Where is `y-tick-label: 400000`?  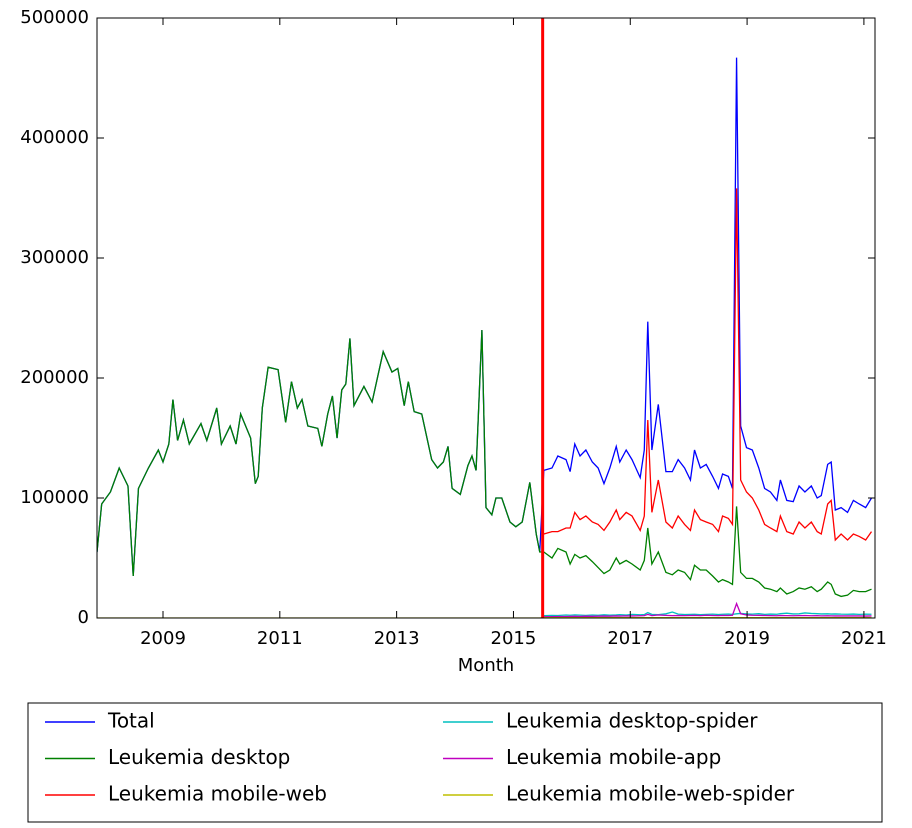
y-tick-label: 400000 is located at coordinates (54, 137).